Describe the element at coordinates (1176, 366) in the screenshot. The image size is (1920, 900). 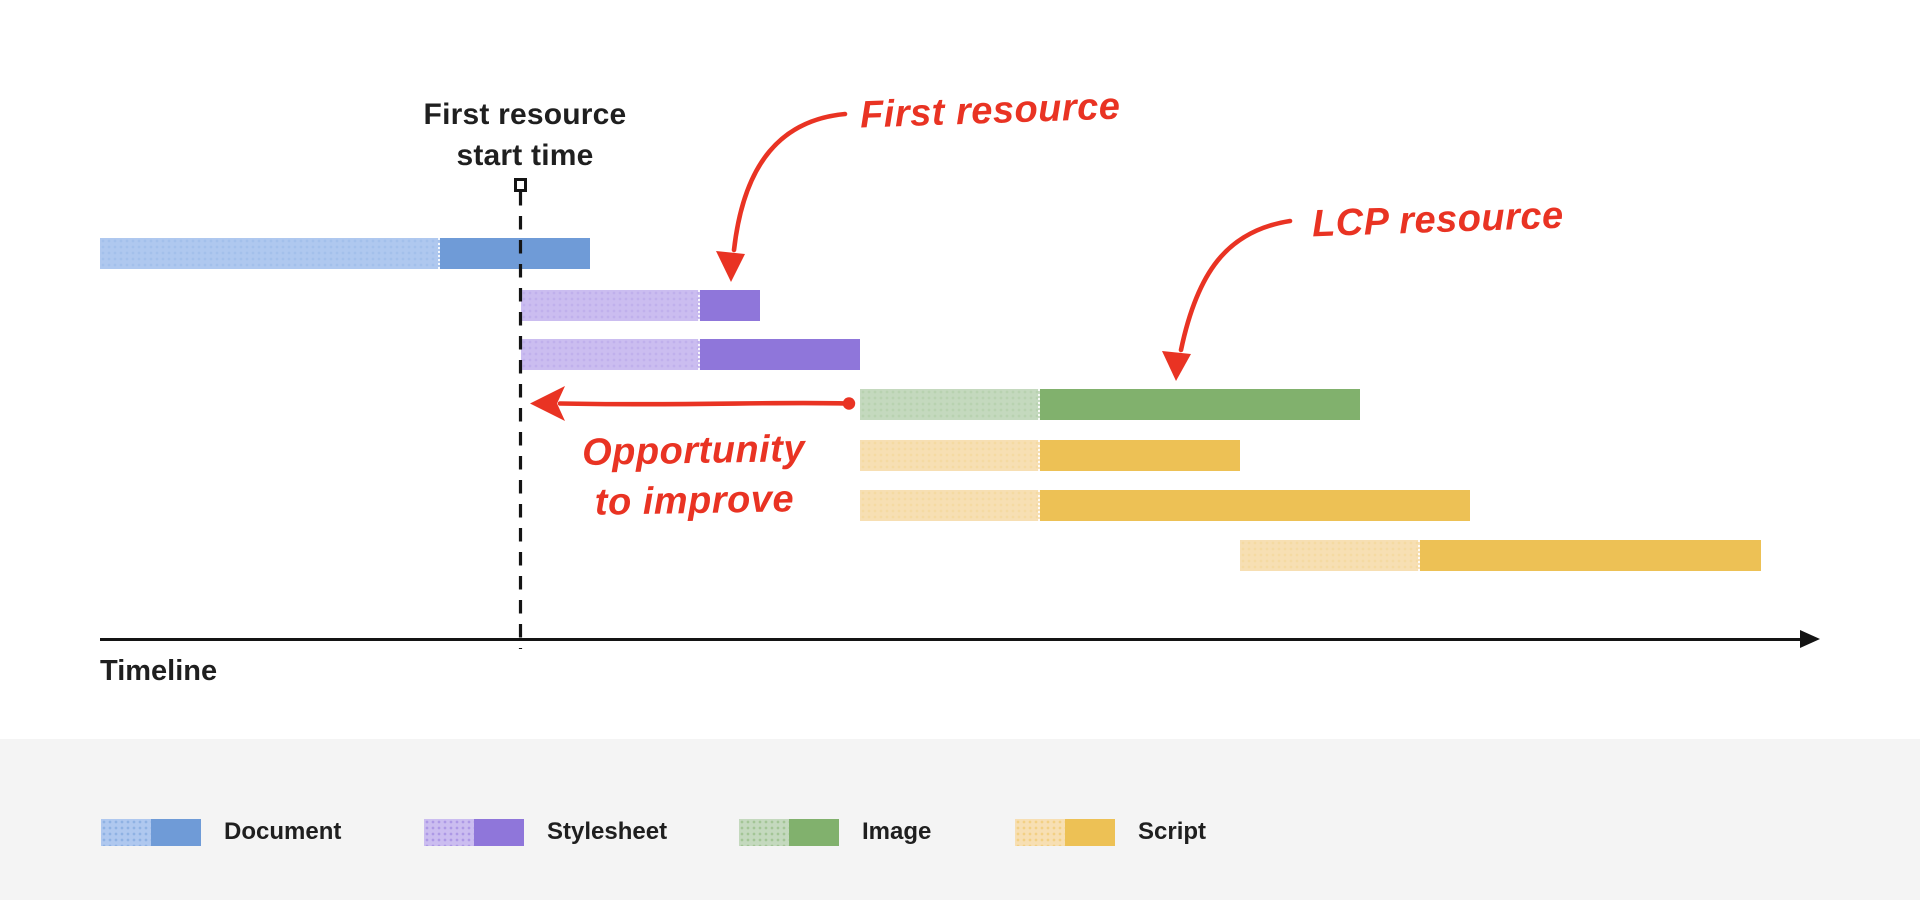
I see `lcp-resource-arrowhead-icon` at that location.